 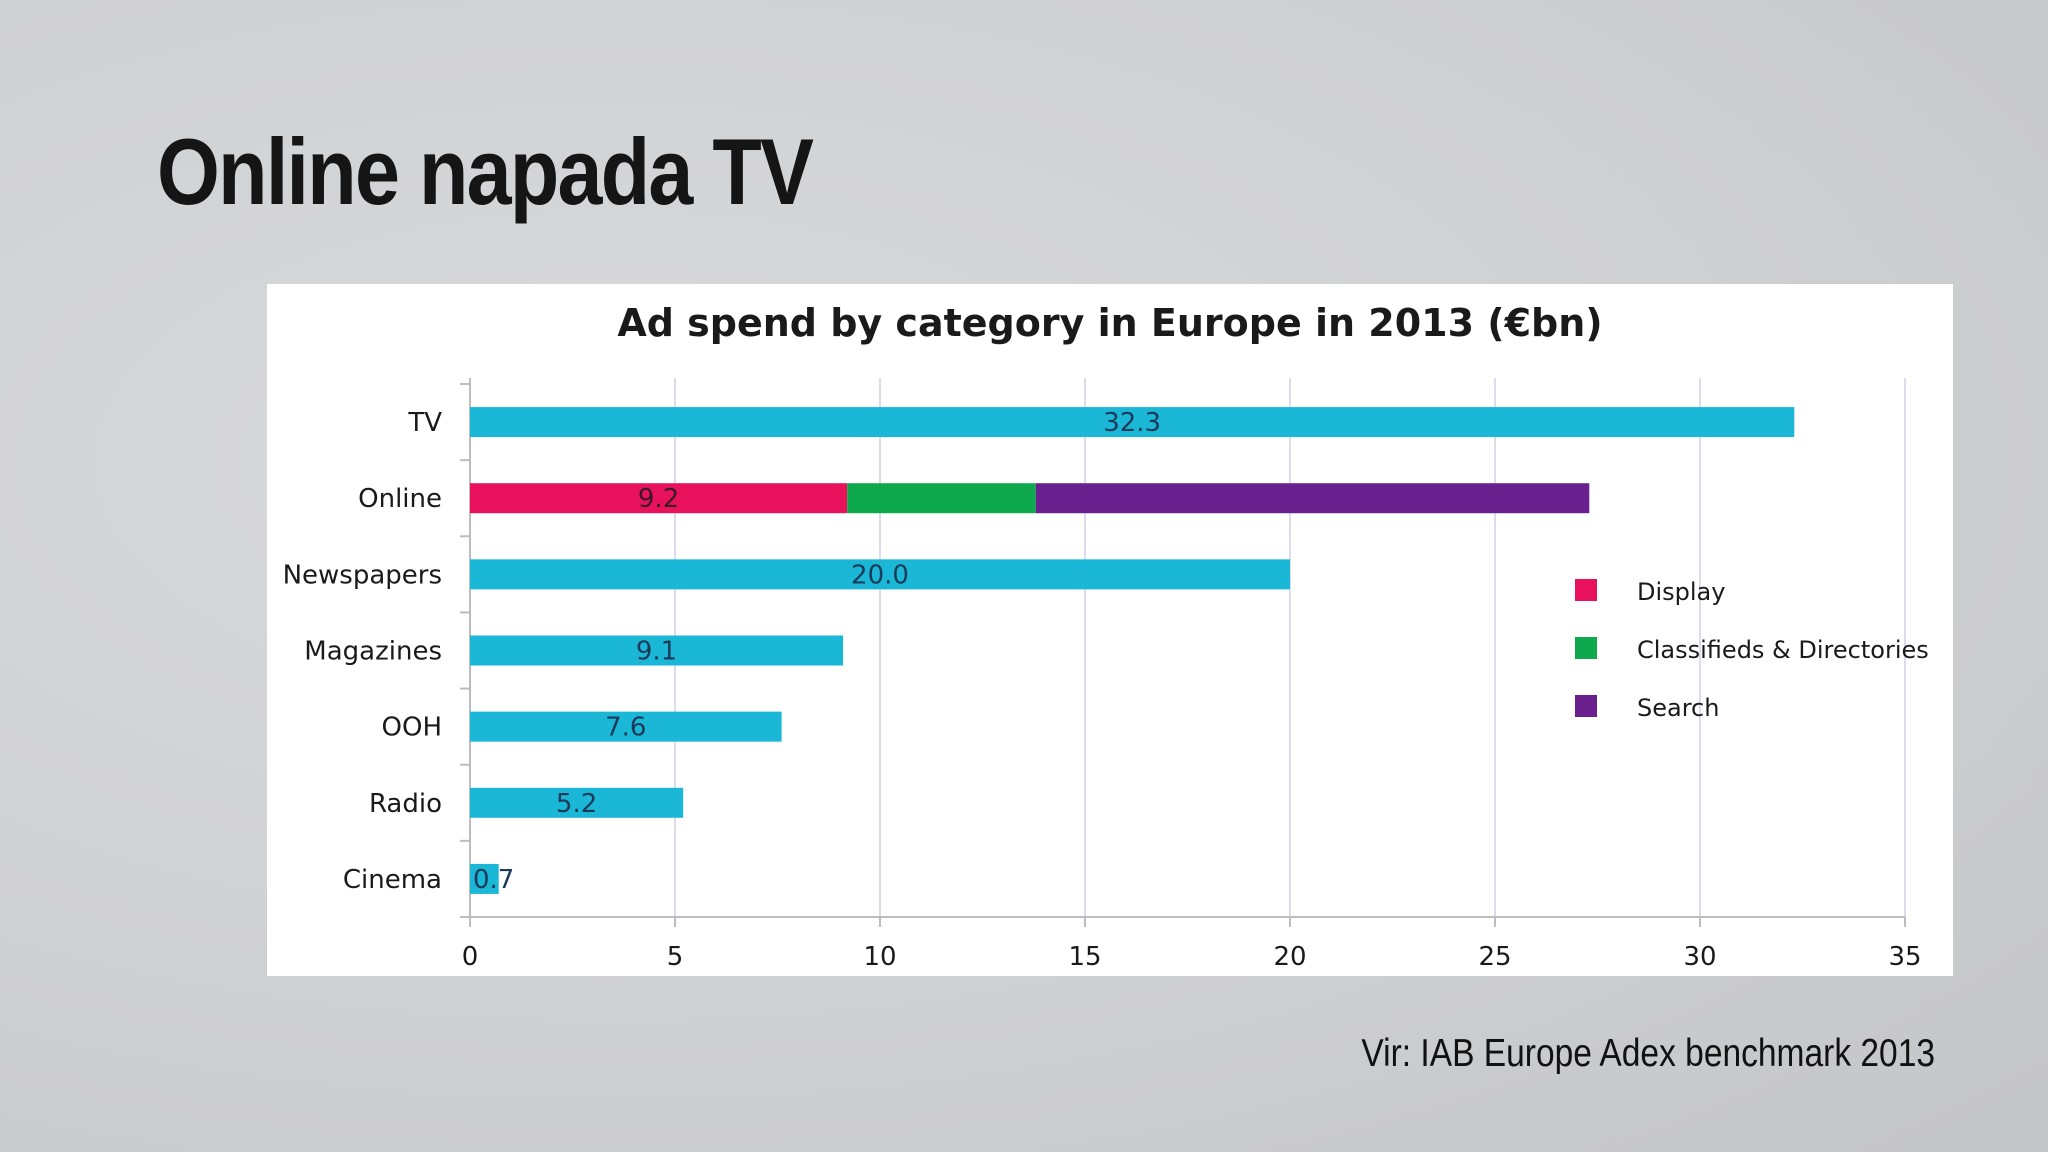 What do you see at coordinates (1678, 708) in the screenshot?
I see `legend-label: Search` at bounding box center [1678, 708].